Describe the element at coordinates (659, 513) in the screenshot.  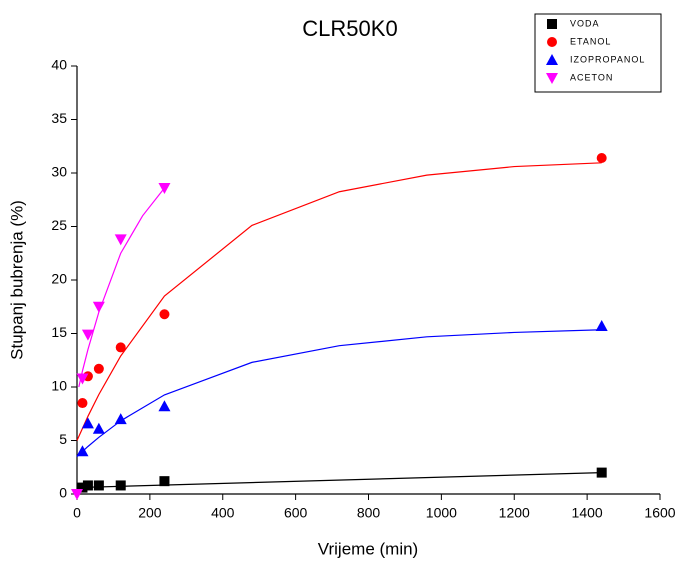
I see `x-tick-label: 1600` at that location.